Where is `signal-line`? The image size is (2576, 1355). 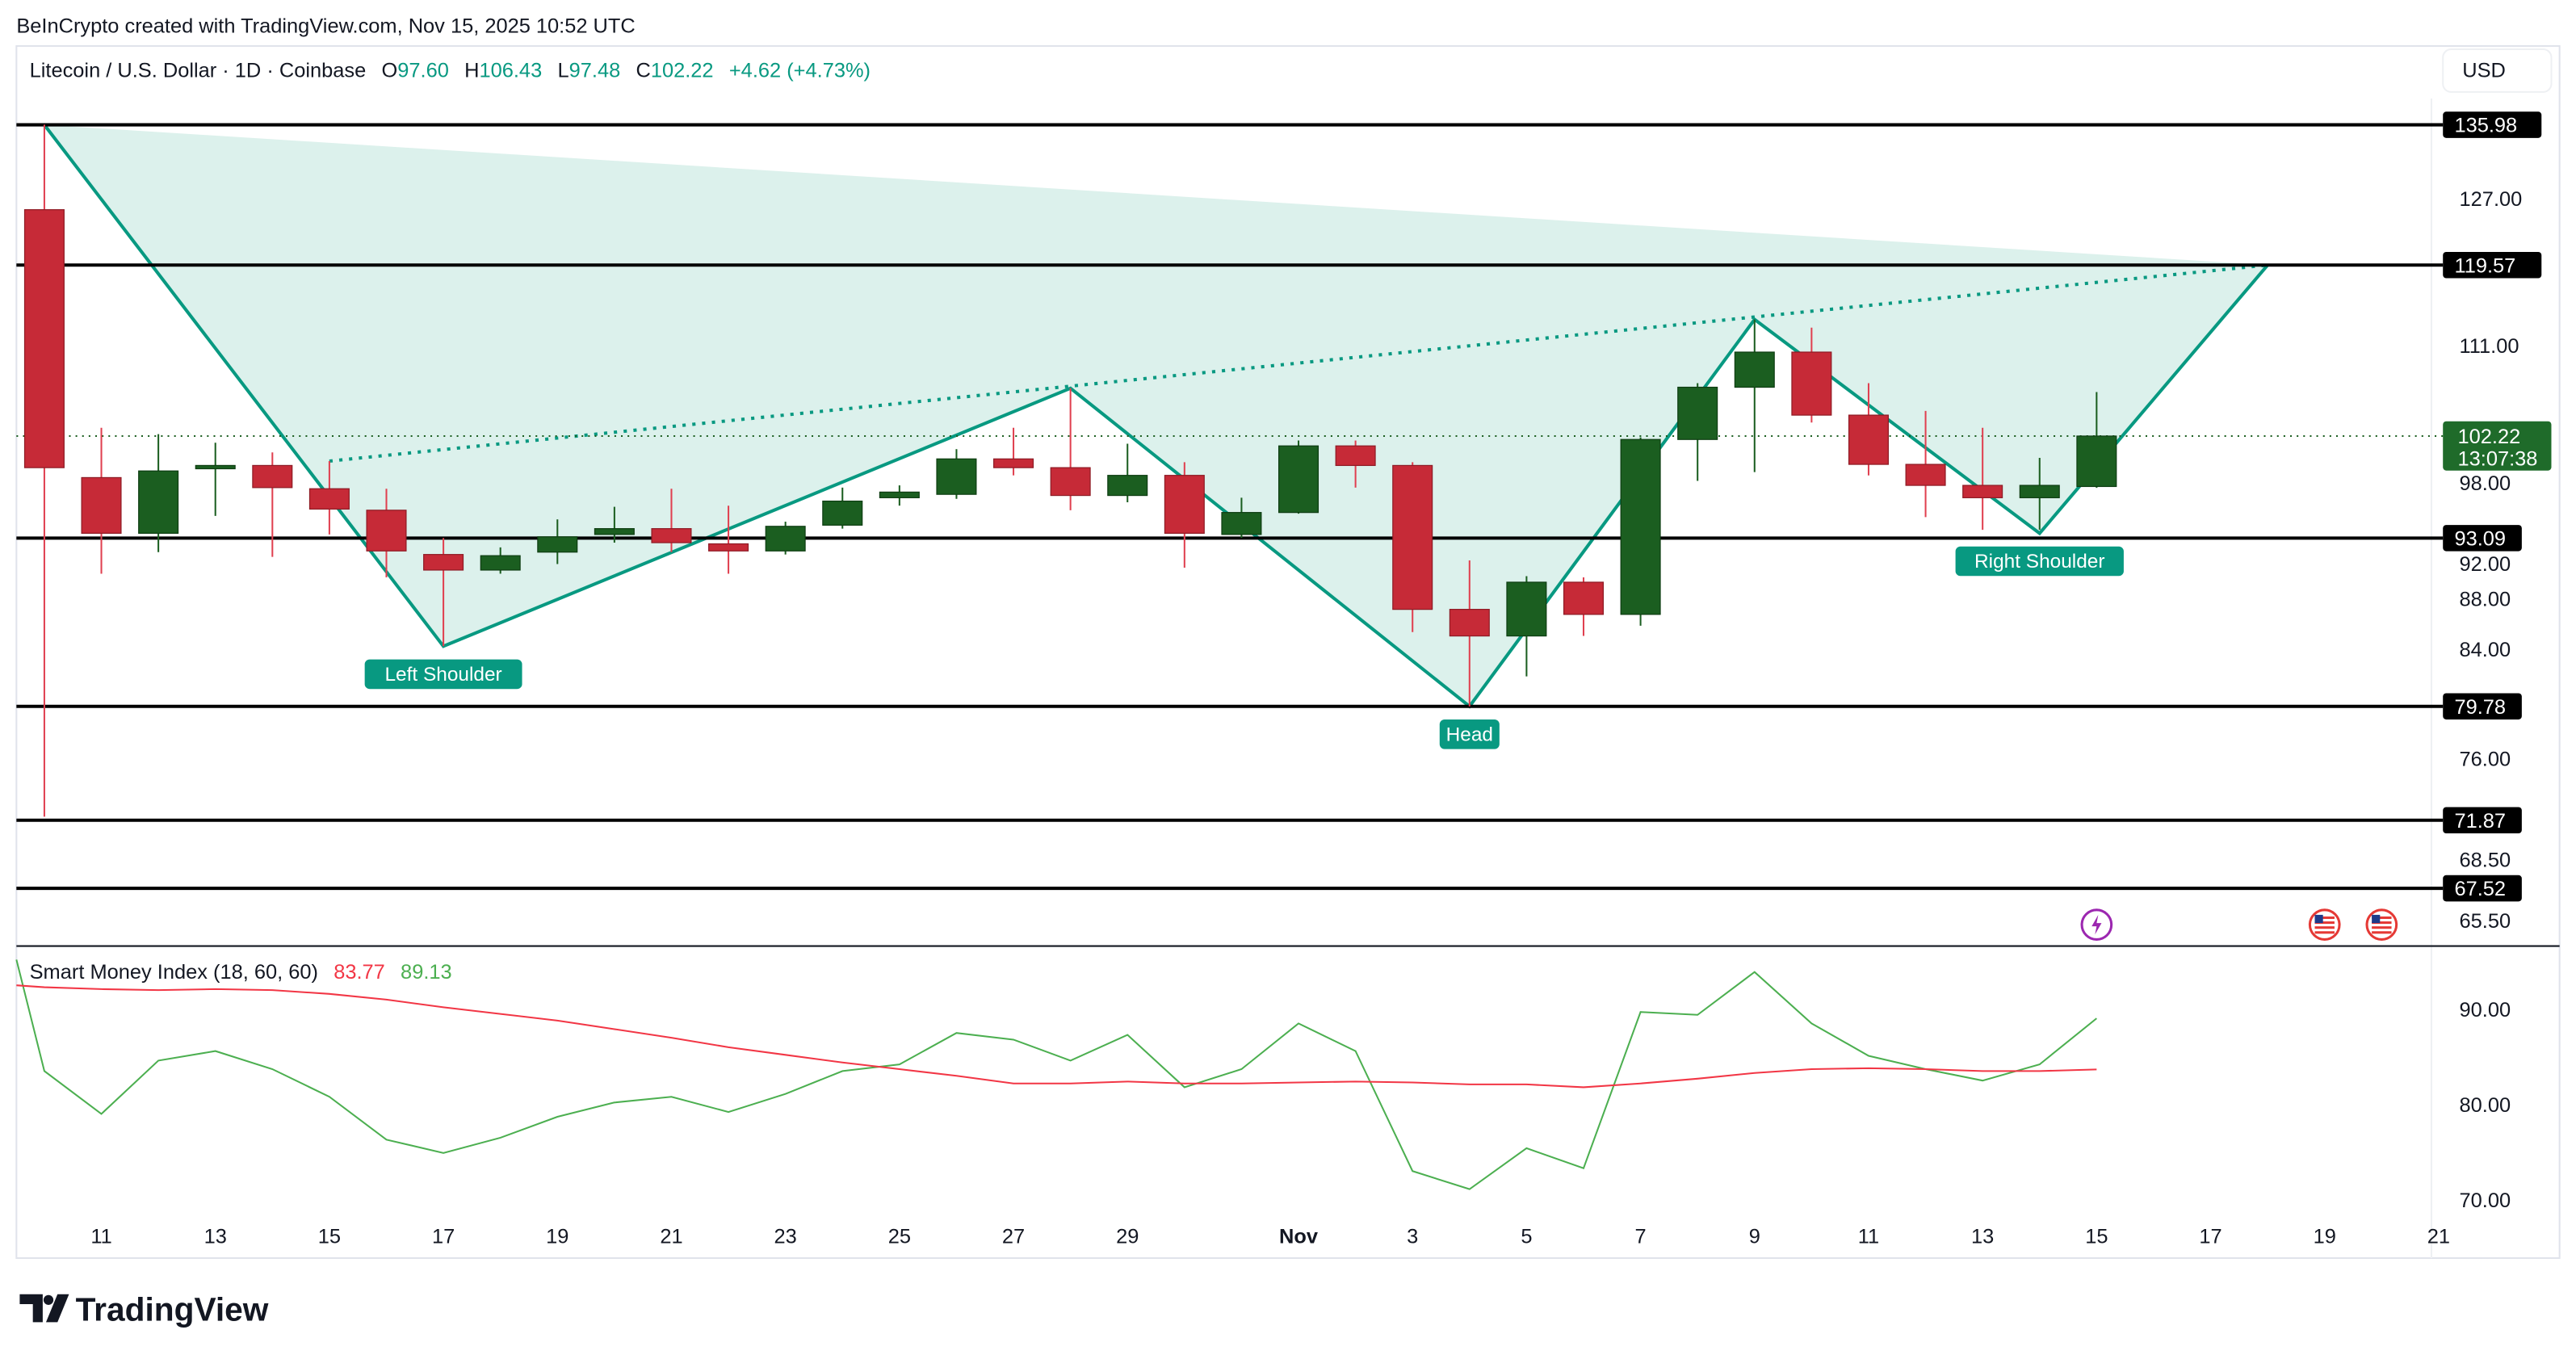 signal-line is located at coordinates (1056, 1037).